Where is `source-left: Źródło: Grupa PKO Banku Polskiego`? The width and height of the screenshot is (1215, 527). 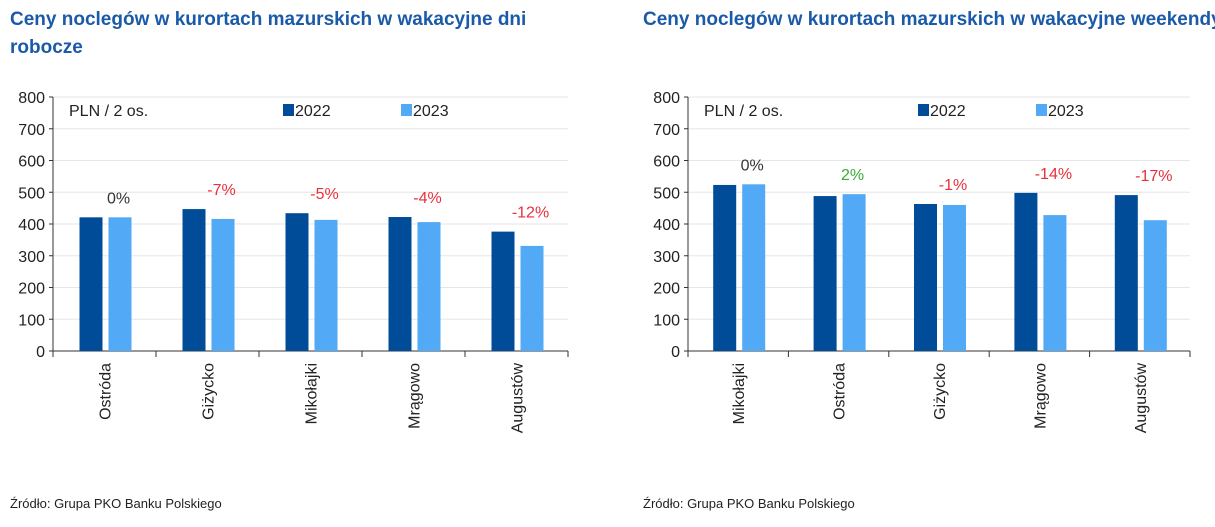 source-left: Źródło: Grupa PKO Banku Polskiego is located at coordinates (116, 503).